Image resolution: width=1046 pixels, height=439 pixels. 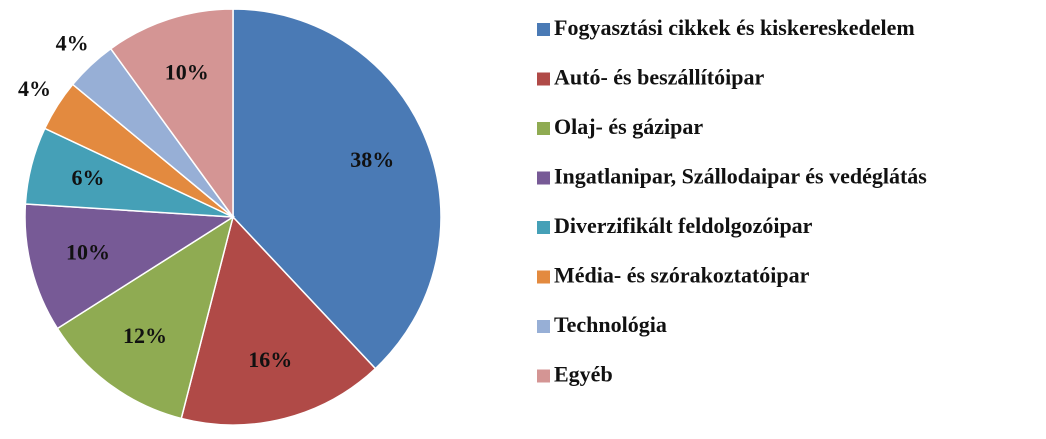 I want to click on data-label: 16%, so click(x=270, y=359).